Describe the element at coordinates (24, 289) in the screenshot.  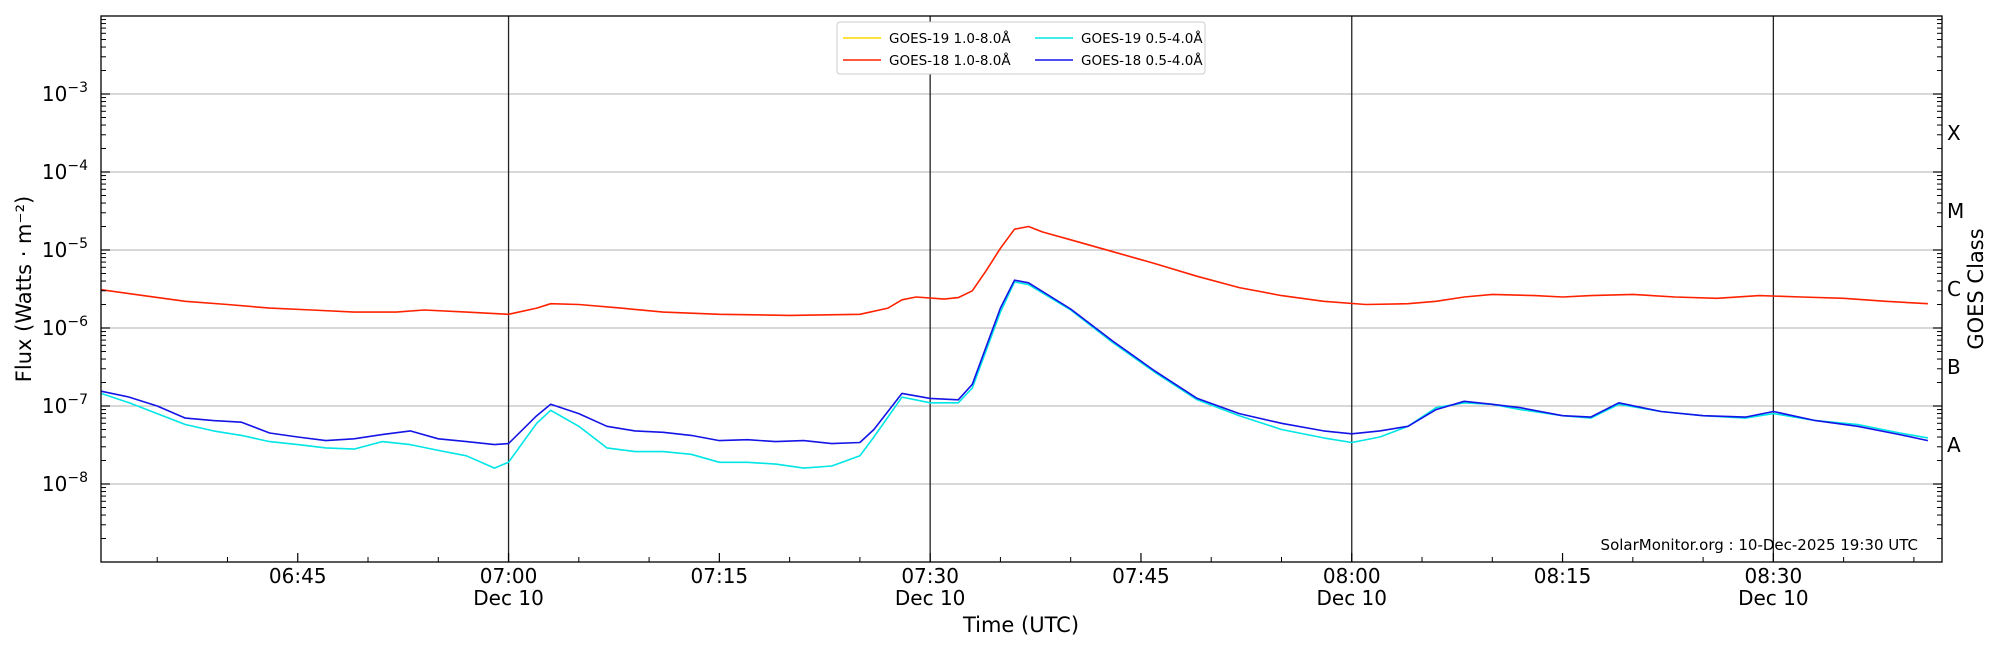
I see `y-axis-title: Flux (Watts · m⁻²)` at that location.